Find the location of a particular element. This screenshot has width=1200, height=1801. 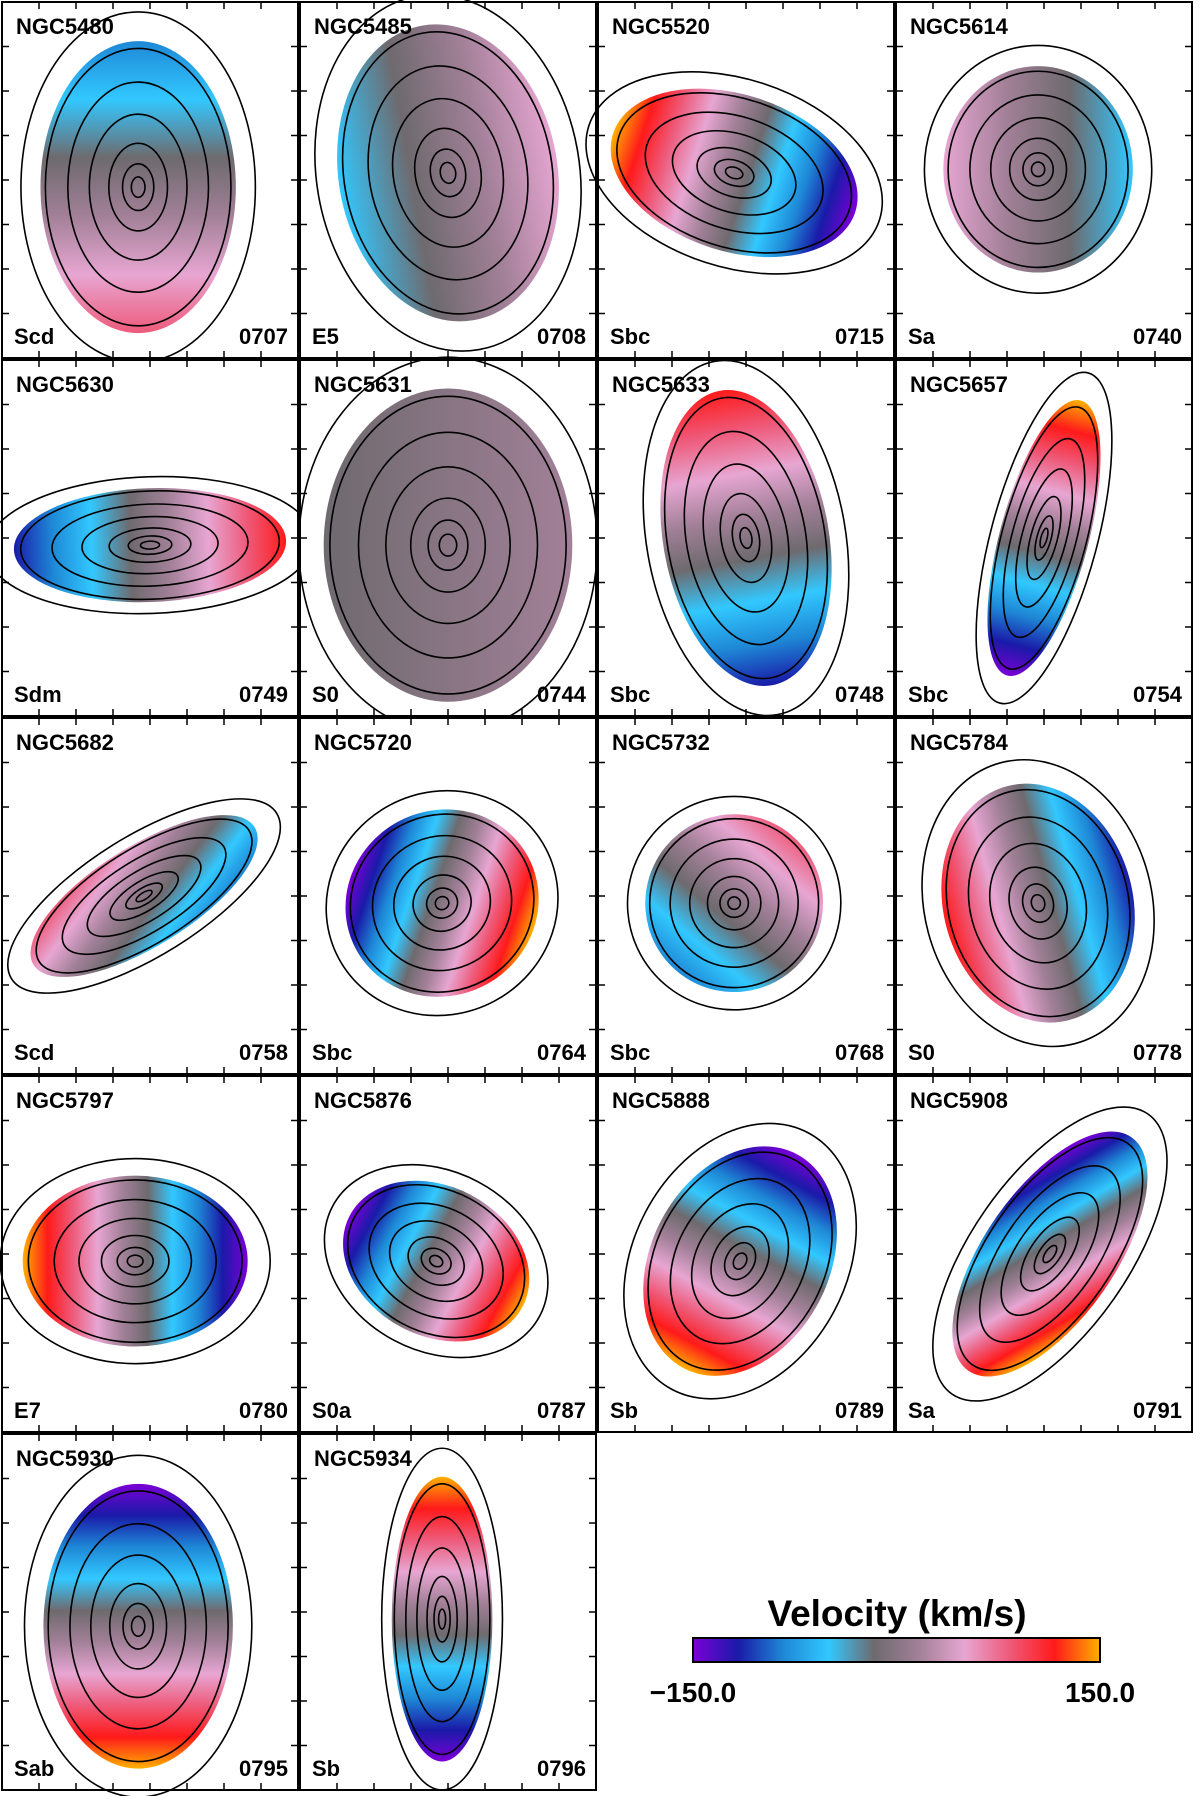

plate-id: 0780 is located at coordinates (263, 1410).